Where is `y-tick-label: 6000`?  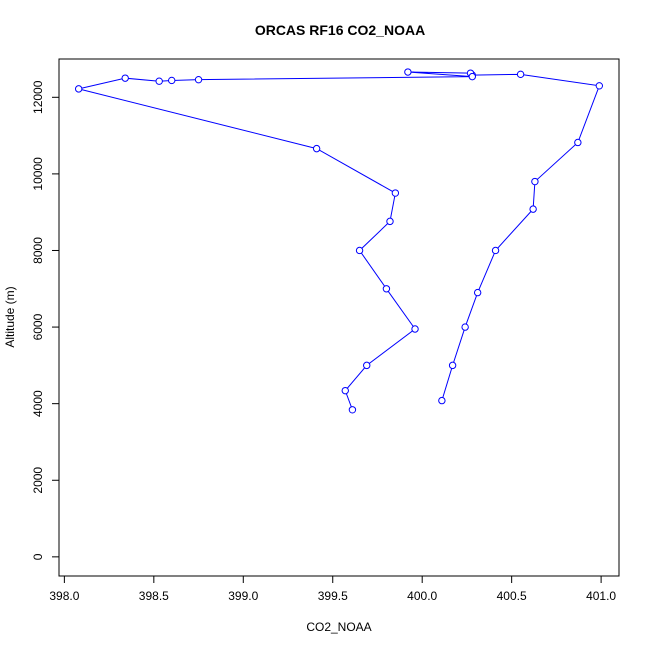 y-tick-label: 6000 is located at coordinates (38, 326).